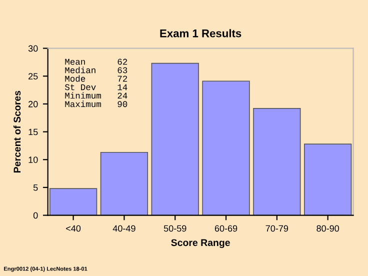 This screenshot has width=368, height=276. What do you see at coordinates (201, 33) in the screenshot?
I see `chart-title: Exam 1 Results` at bounding box center [201, 33].